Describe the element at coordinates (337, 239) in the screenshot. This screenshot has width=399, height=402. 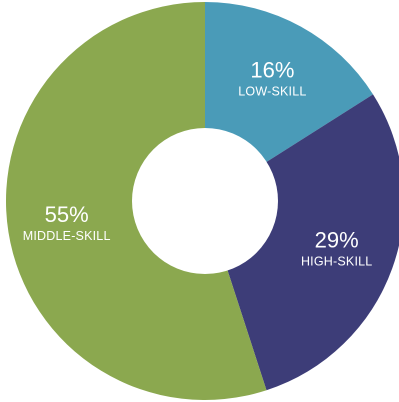
I see `slice-percent-high-skill: 29%` at that location.